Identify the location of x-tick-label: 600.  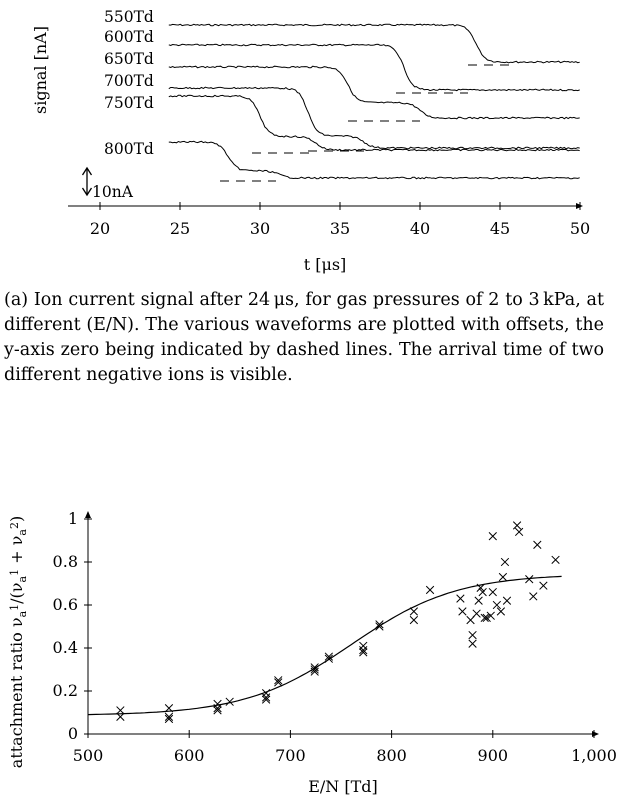
(189, 755).